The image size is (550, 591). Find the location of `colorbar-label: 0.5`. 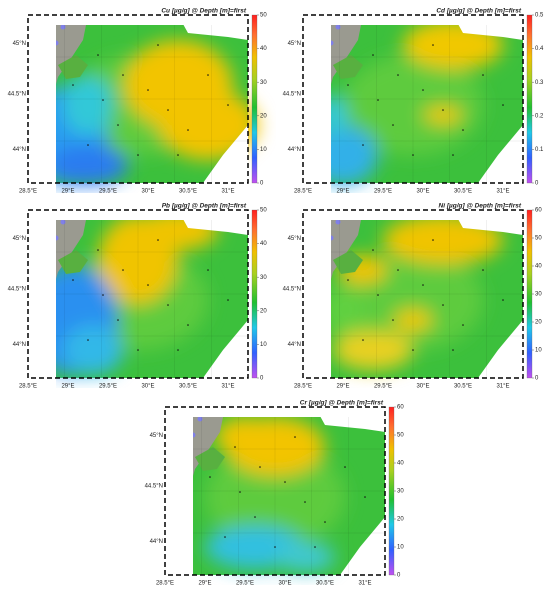

colorbar-label: 0.5 is located at coordinates (539, 16).